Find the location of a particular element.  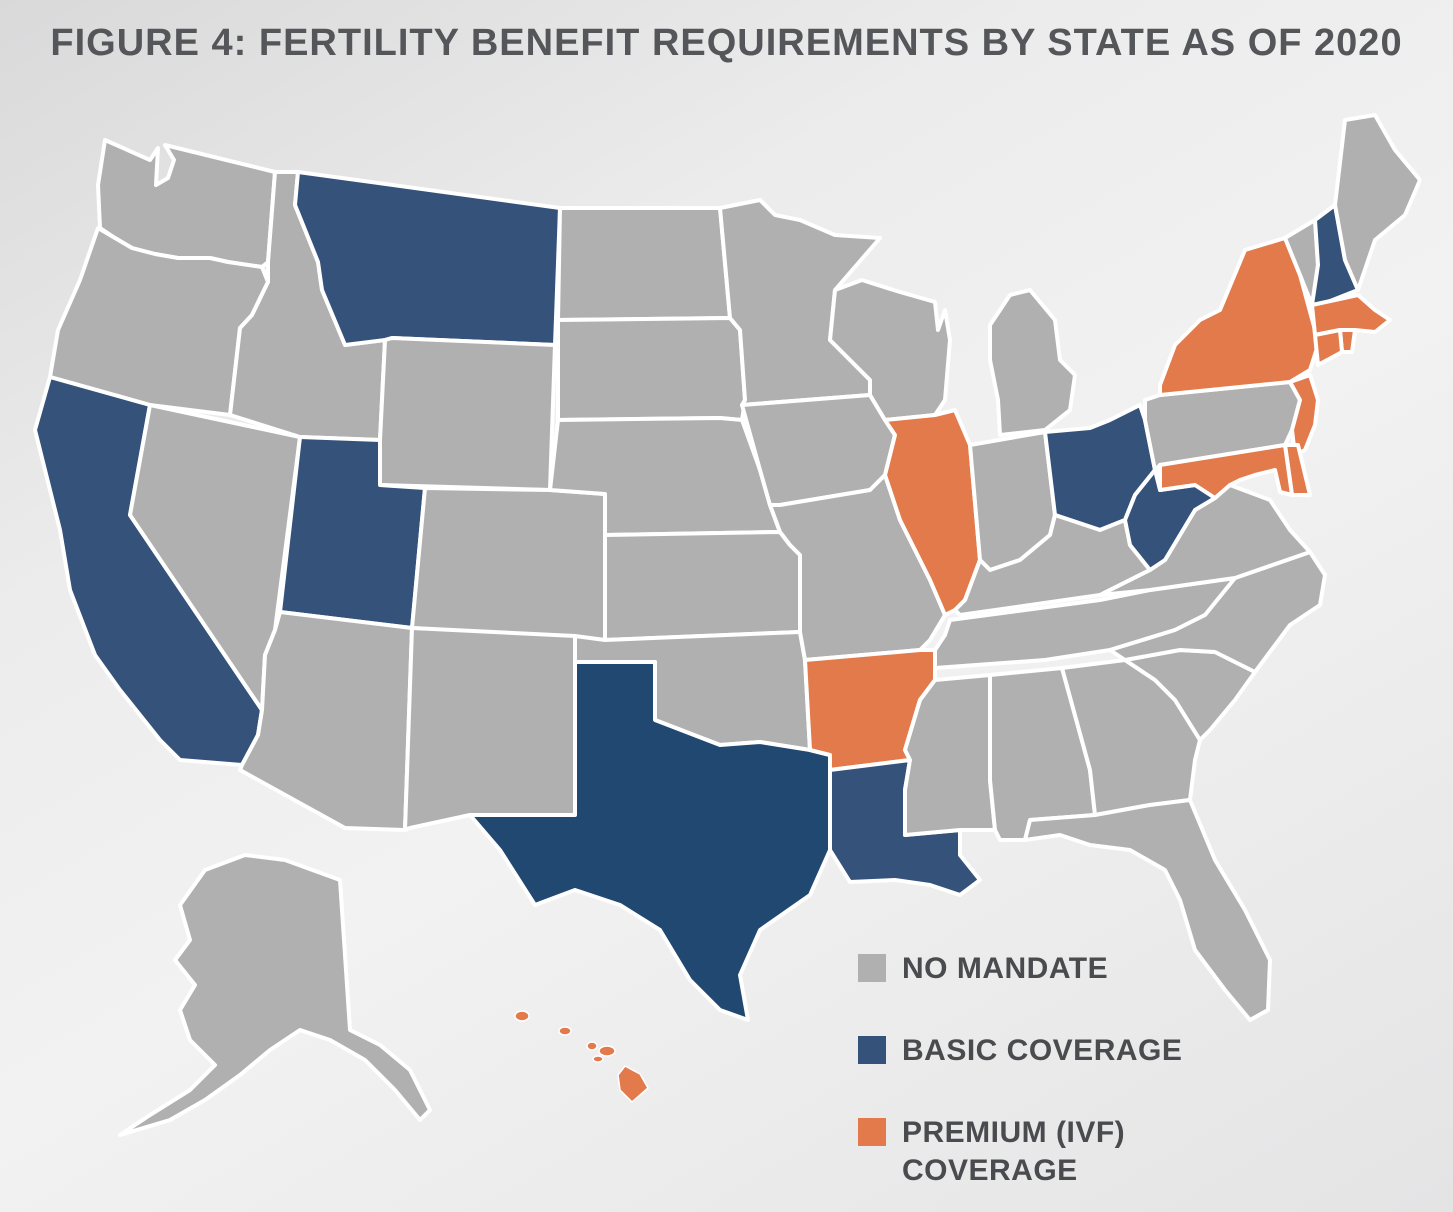

legend-label-no-mandate: NO MANDATE is located at coordinates (1005, 968).